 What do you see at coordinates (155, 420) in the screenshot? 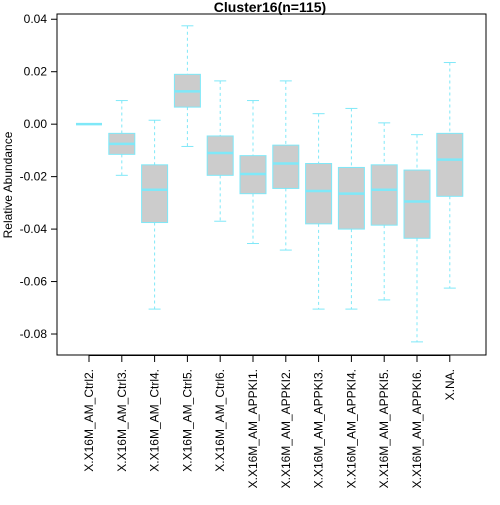
I see `x-tick-label: X.X16M_AM_Ctrl4.` at bounding box center [155, 420].